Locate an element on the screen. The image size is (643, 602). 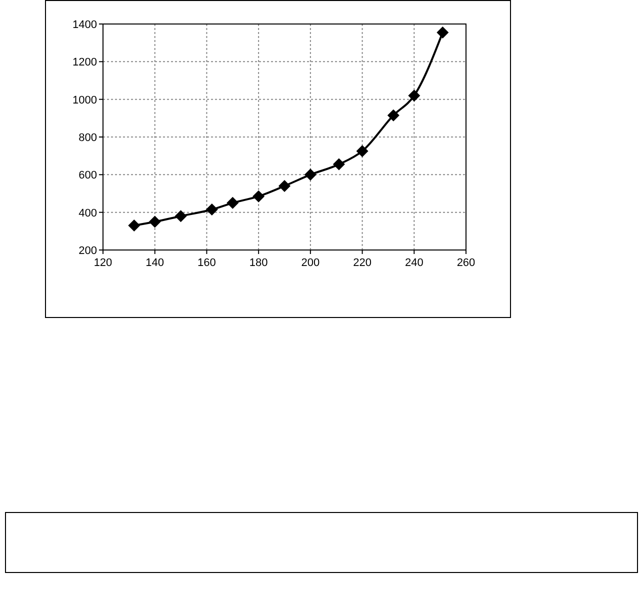
y-tick-label: 1200 is located at coordinates (84, 62).